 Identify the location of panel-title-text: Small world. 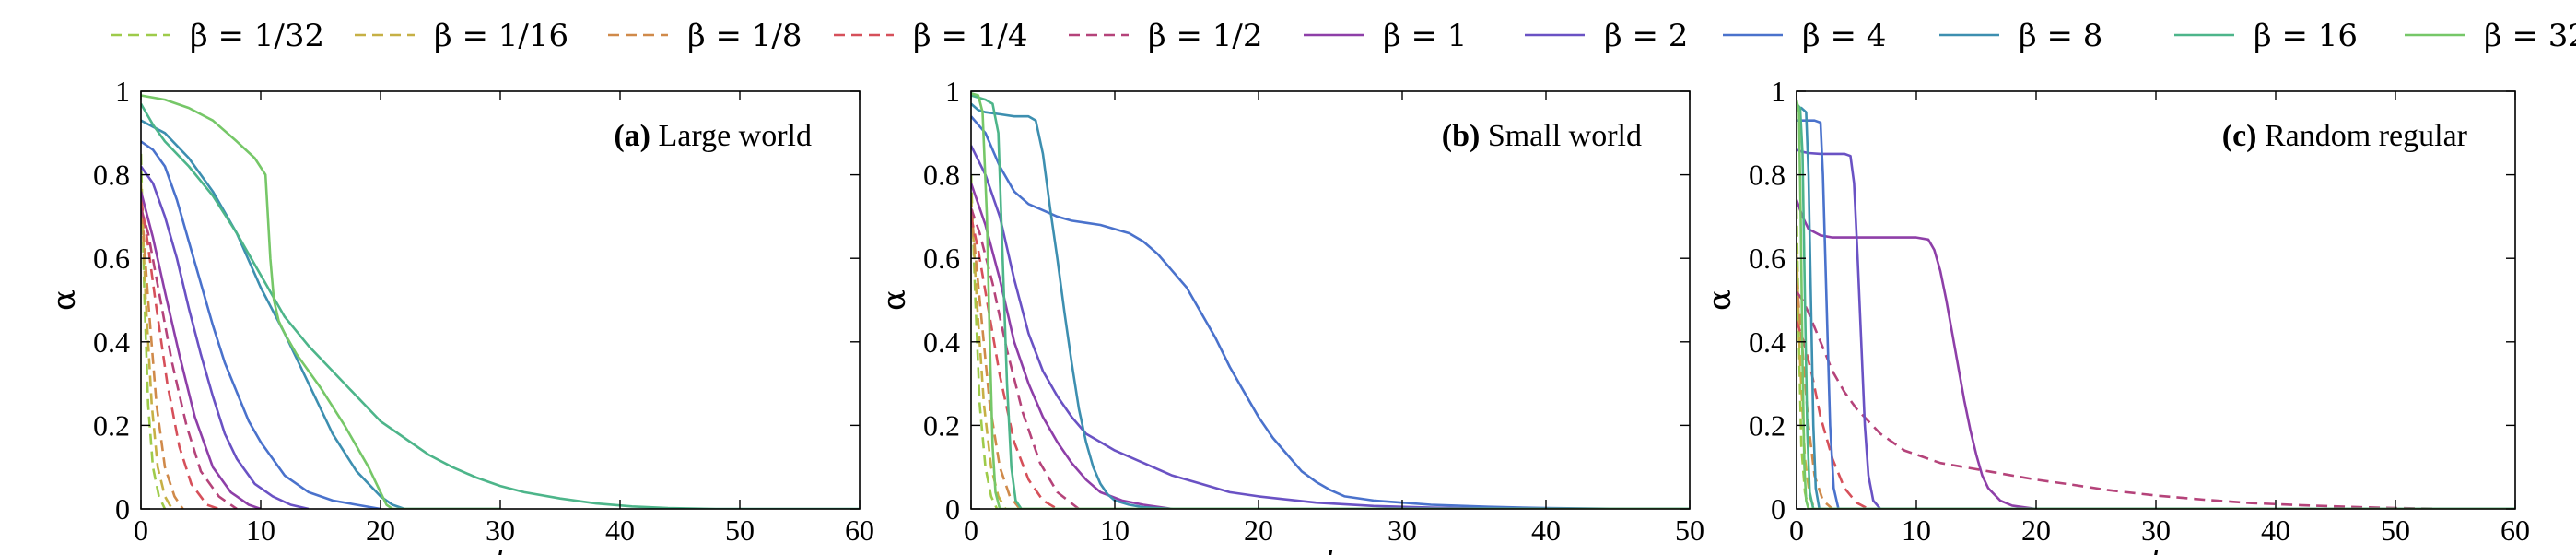
(1561, 136).